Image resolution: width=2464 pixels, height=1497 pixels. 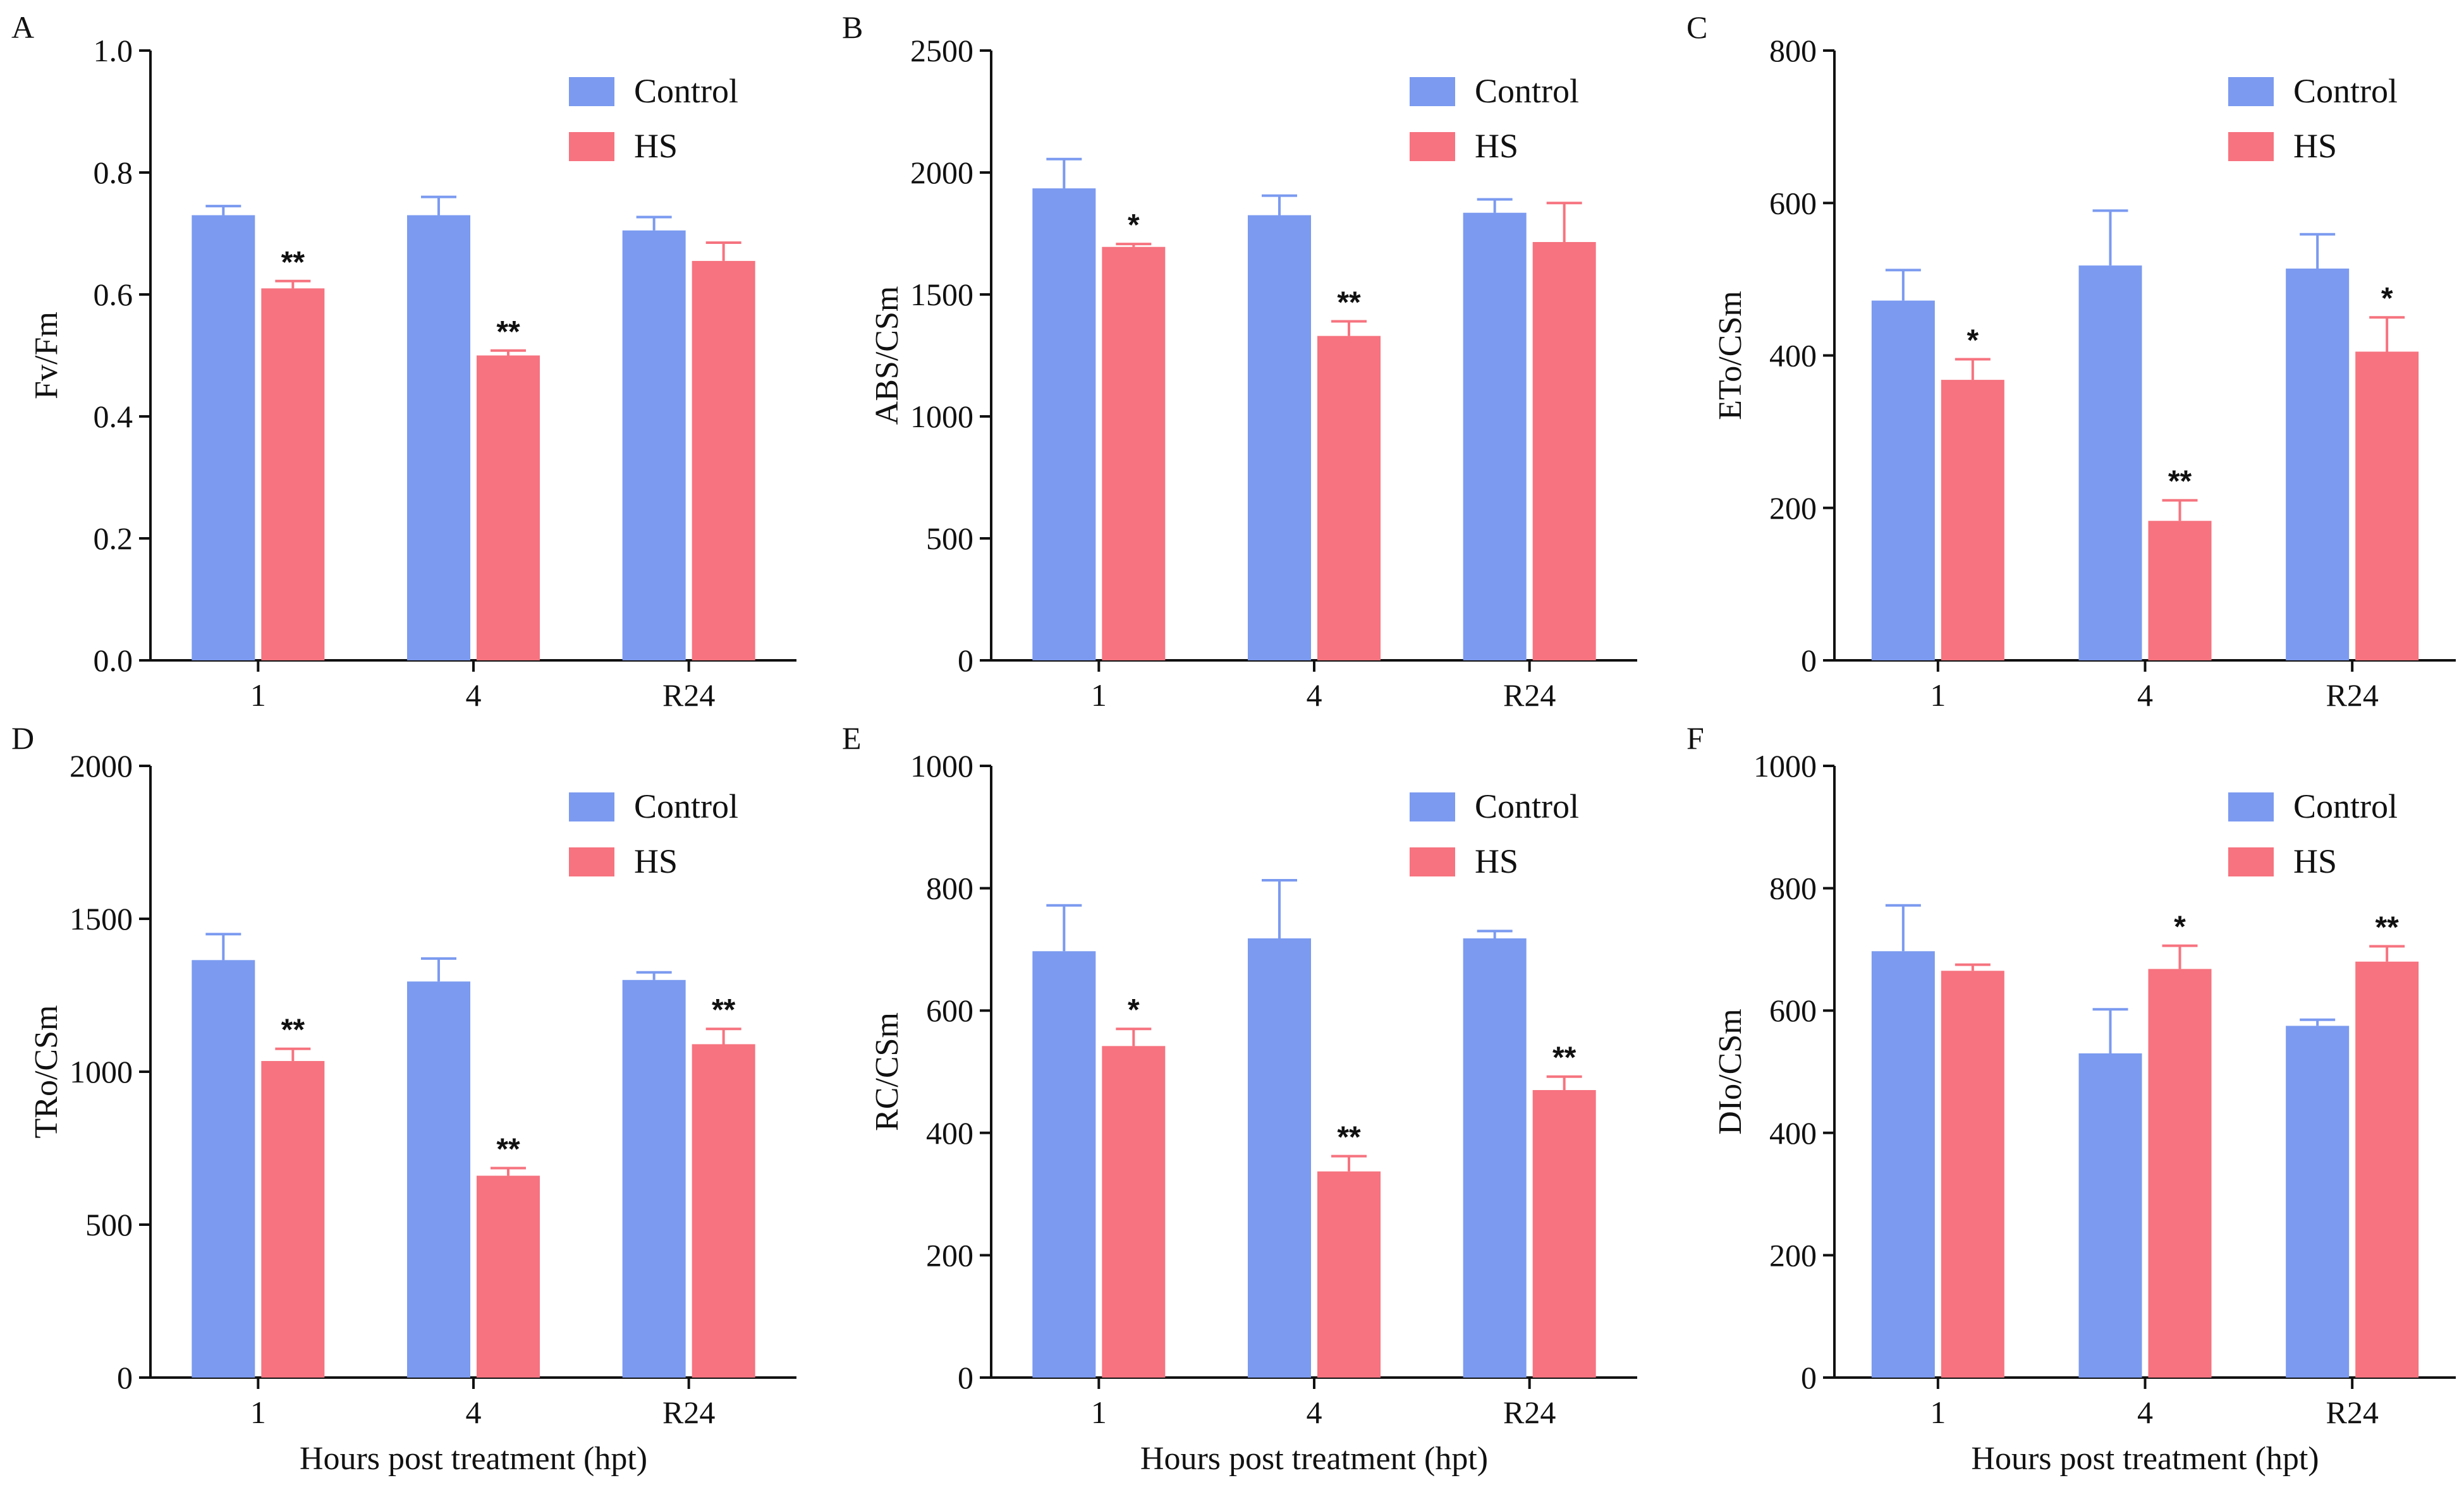 I want to click on y-axis-label: RC/CSm, so click(x=887, y=1071).